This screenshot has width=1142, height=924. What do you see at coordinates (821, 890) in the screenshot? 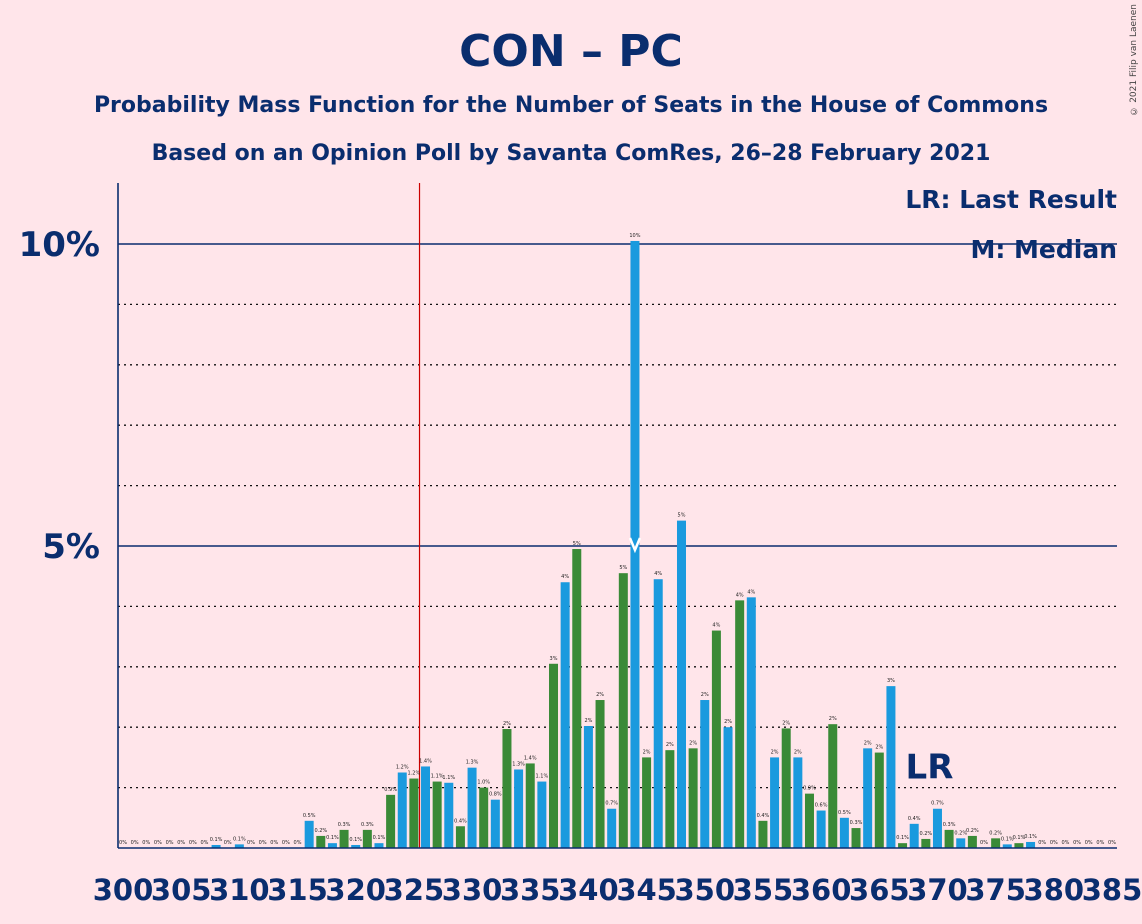
I see `x-tick-label: 360` at bounding box center [821, 890].